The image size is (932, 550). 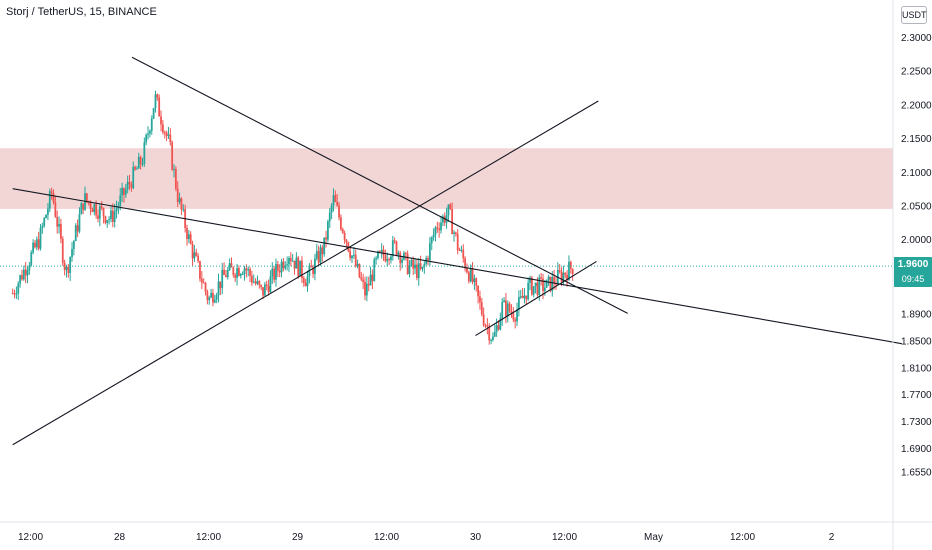 What do you see at coordinates (564, 537) in the screenshot?
I see `time-axis-label: 12:00` at bounding box center [564, 537].